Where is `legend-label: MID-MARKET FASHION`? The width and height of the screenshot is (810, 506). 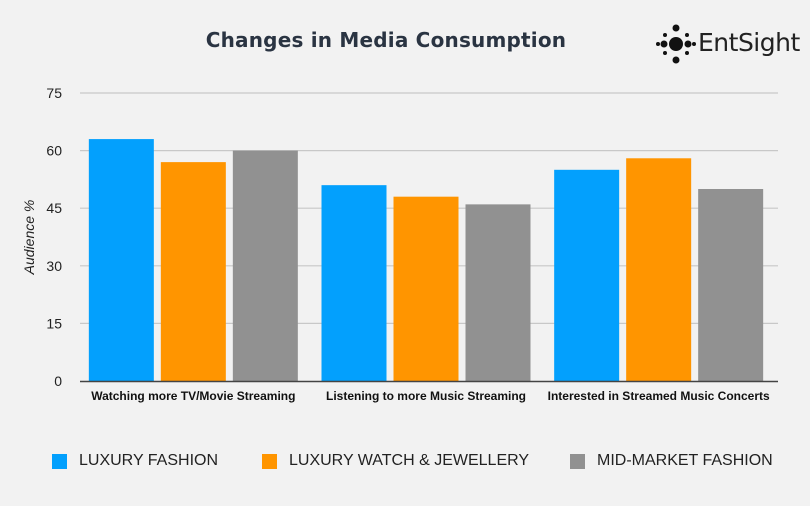
legend-label: MID-MARKET FASHION is located at coordinates (685, 460).